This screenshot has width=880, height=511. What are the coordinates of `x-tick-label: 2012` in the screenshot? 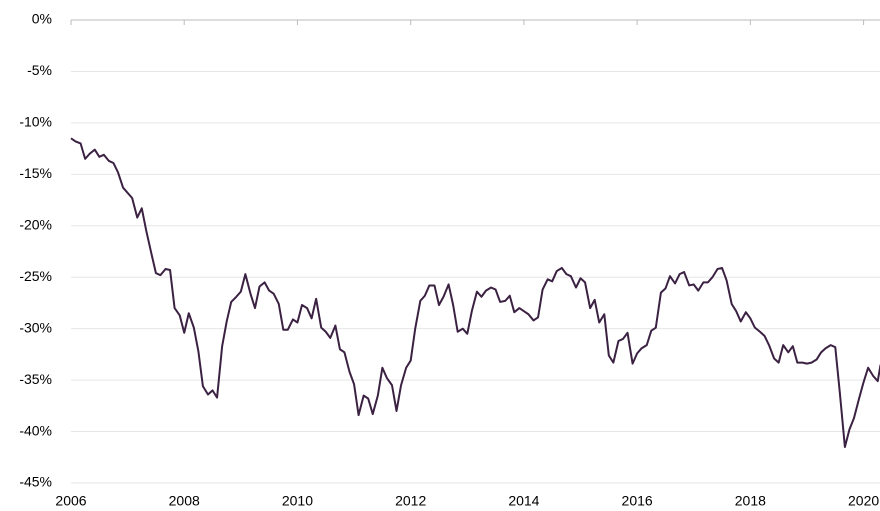 It's located at (410, 501).